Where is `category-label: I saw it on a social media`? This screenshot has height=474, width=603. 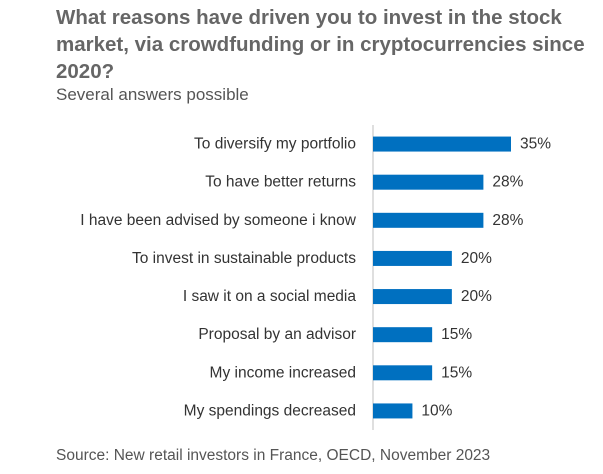 category-label: I saw it on a social media is located at coordinates (270, 296).